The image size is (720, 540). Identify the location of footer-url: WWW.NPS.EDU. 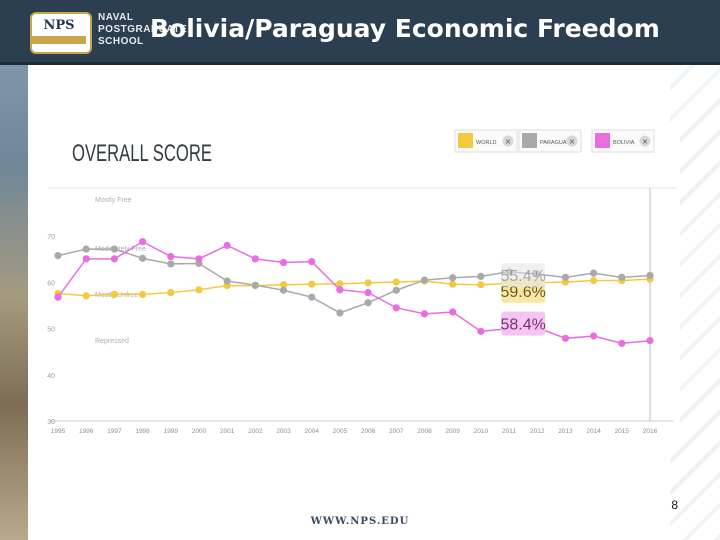
(360, 521).